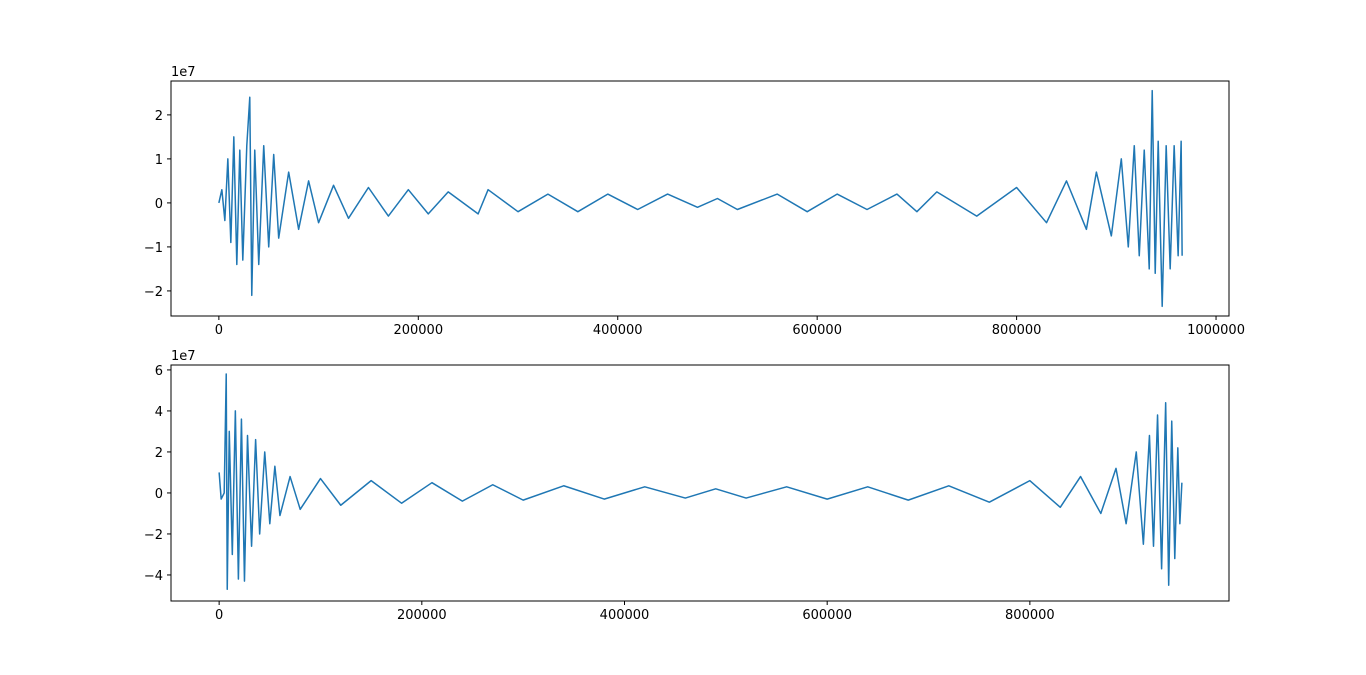 Image resolution: width=1366 pixels, height=675 pixels. Describe the element at coordinates (159, 412) in the screenshot. I see `y-tick-label: 4` at that location.